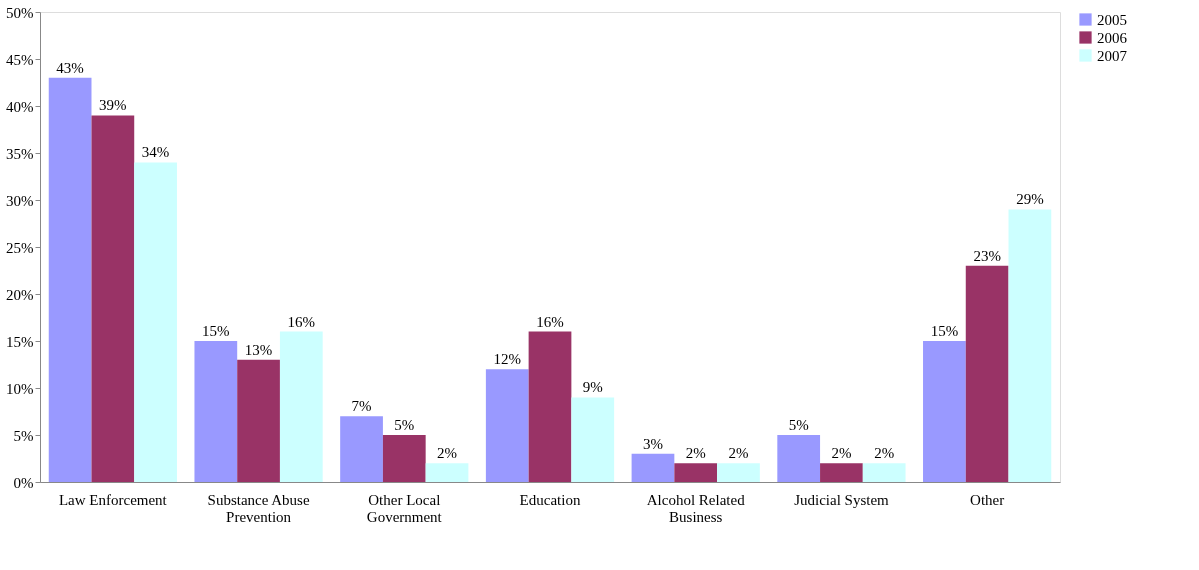 This screenshot has height=570, width=1199. I want to click on y-tick-label: 30%, so click(20, 200).